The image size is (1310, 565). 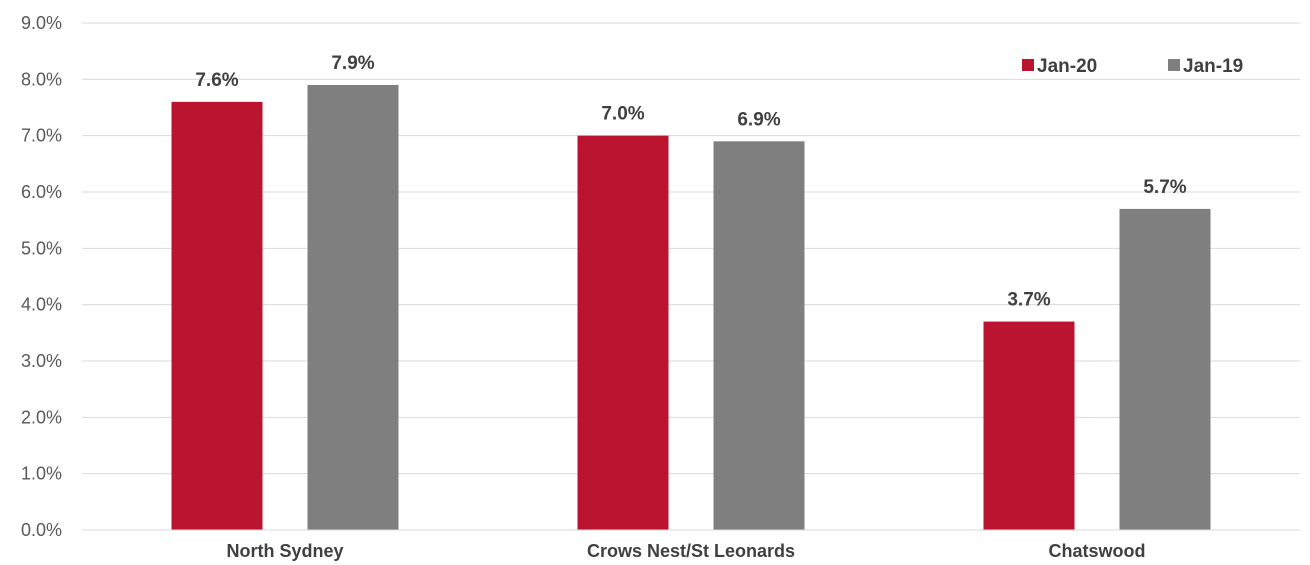 I want to click on bar-jan-20-chatswood, so click(x=1029, y=425).